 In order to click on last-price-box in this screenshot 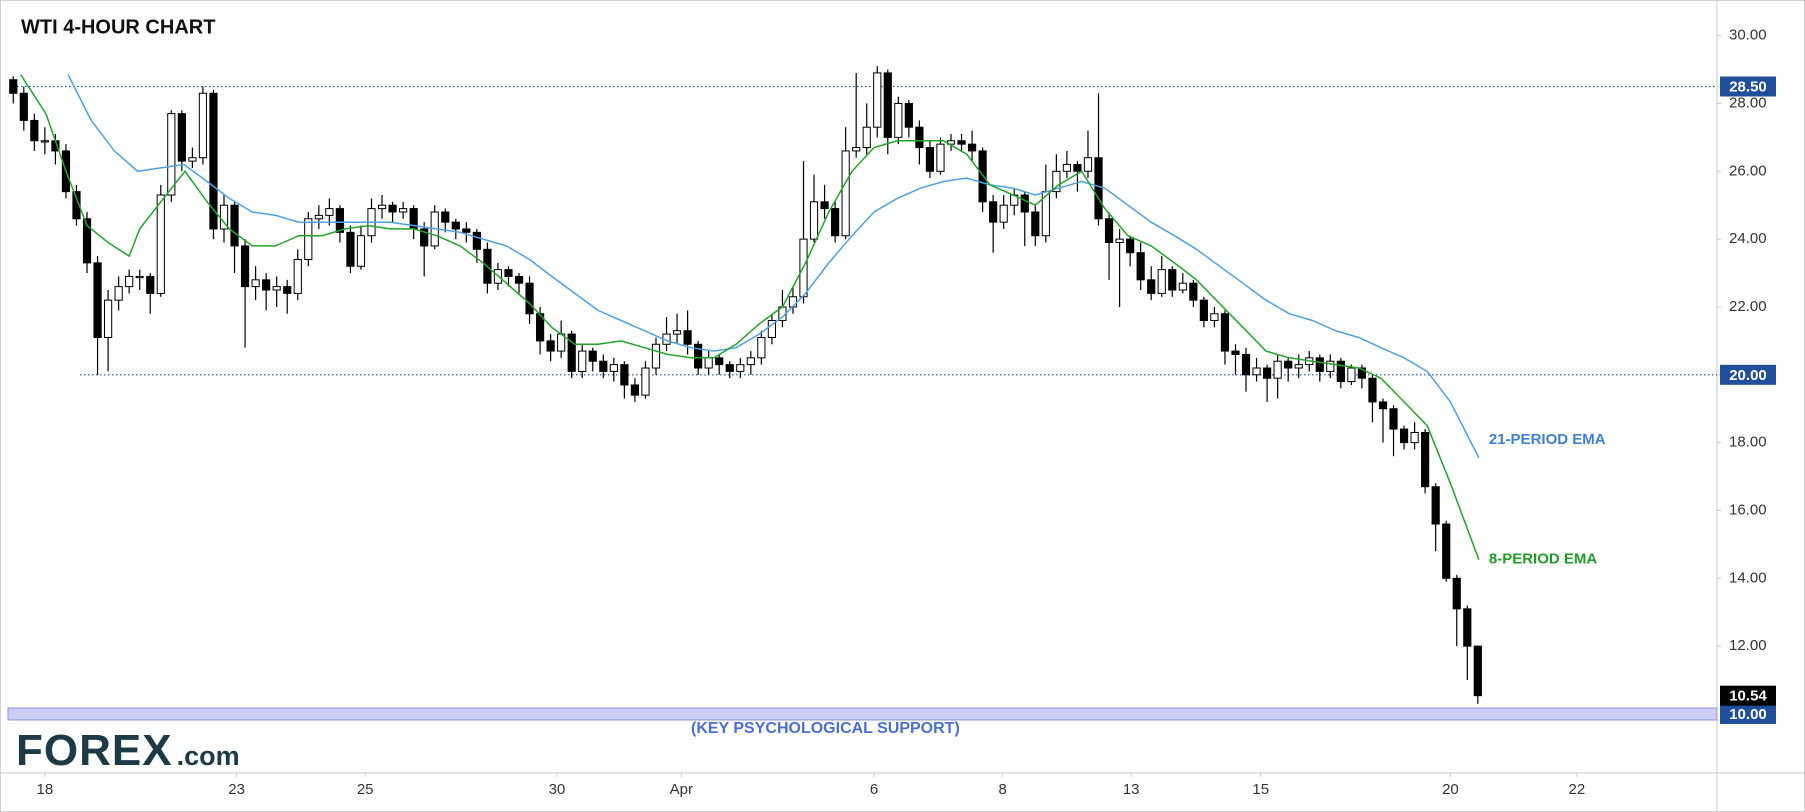, I will do `click(1748, 695)`.